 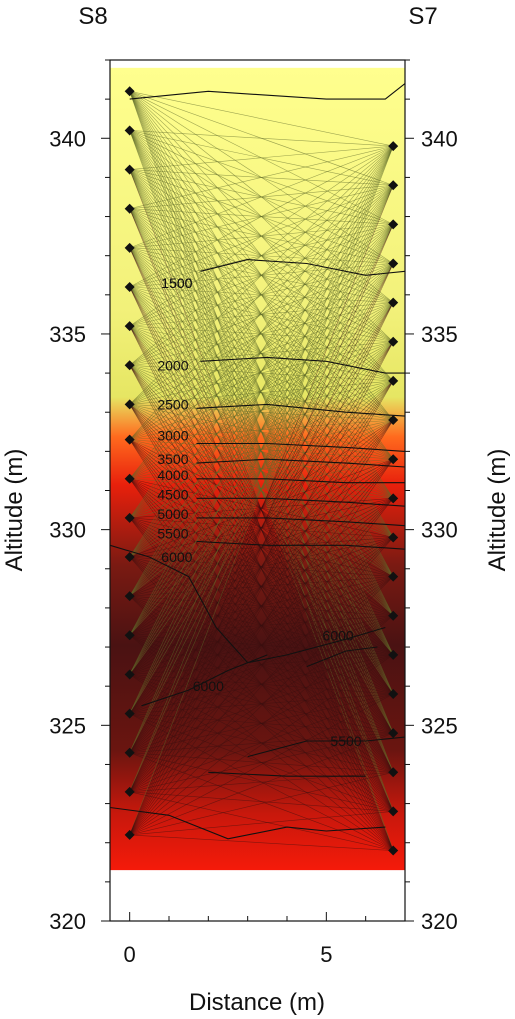 What do you see at coordinates (439, 725) in the screenshot?
I see `y-tick-label-right: 325` at bounding box center [439, 725].